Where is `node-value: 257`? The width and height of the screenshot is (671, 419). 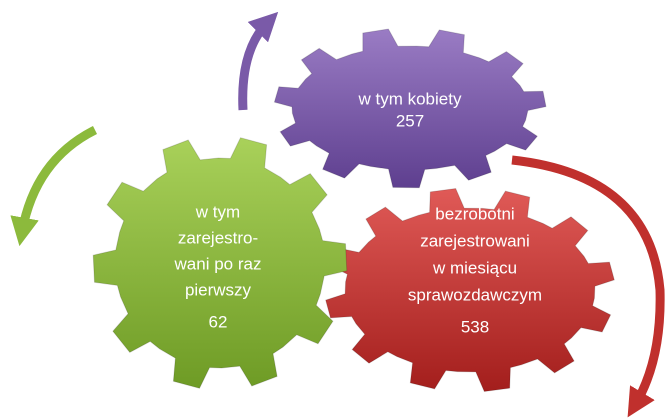
node-value: 257 is located at coordinates (410, 120).